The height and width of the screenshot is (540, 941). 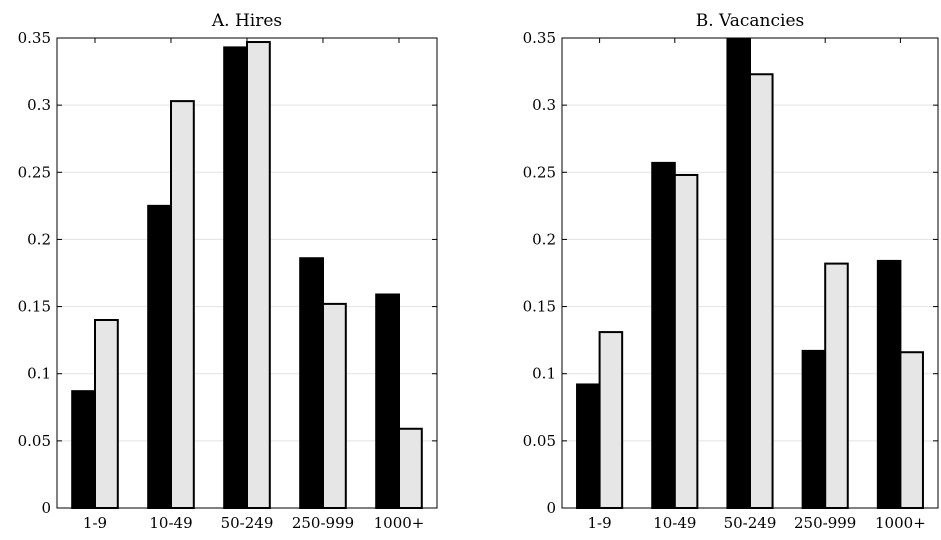 I want to click on chart-title: A. Hires, so click(x=246, y=21).